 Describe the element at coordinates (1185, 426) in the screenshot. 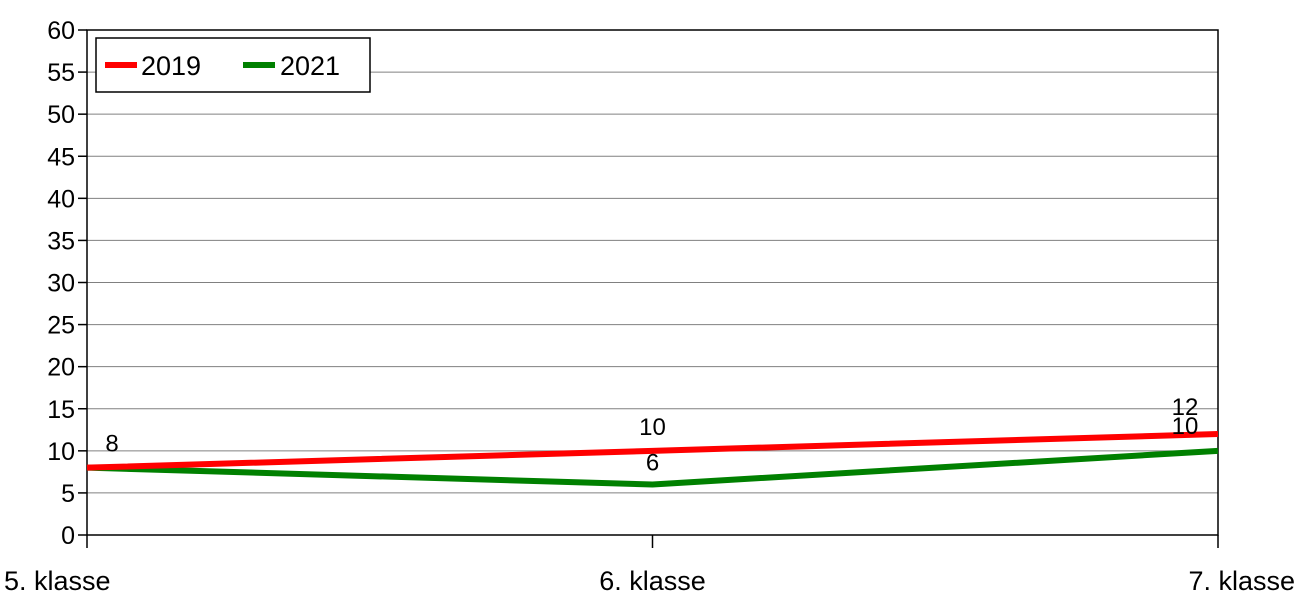

I see `data-label-2021: 10` at that location.